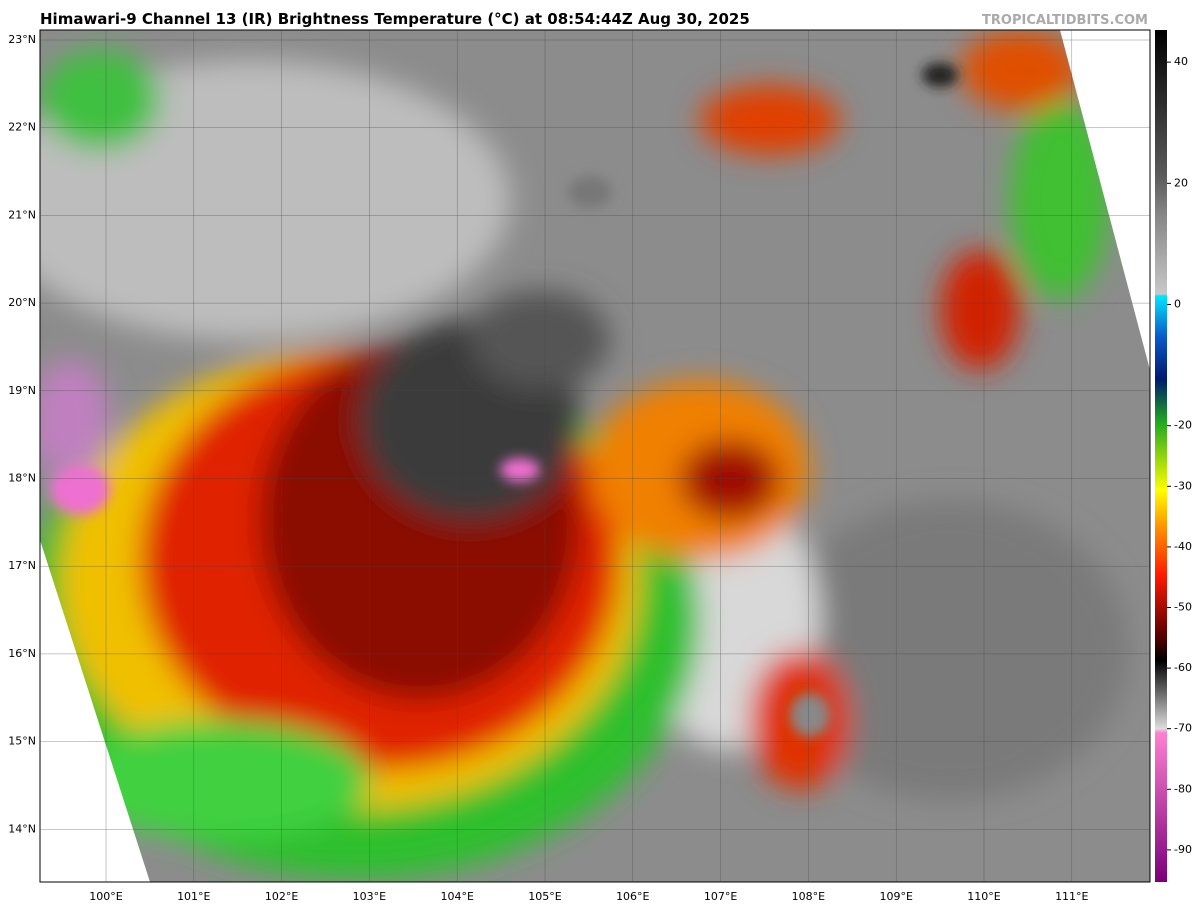 The image size is (1200, 906). Describe the element at coordinates (105, 896) in the screenshot. I see `lon-label: 100°E` at that location.